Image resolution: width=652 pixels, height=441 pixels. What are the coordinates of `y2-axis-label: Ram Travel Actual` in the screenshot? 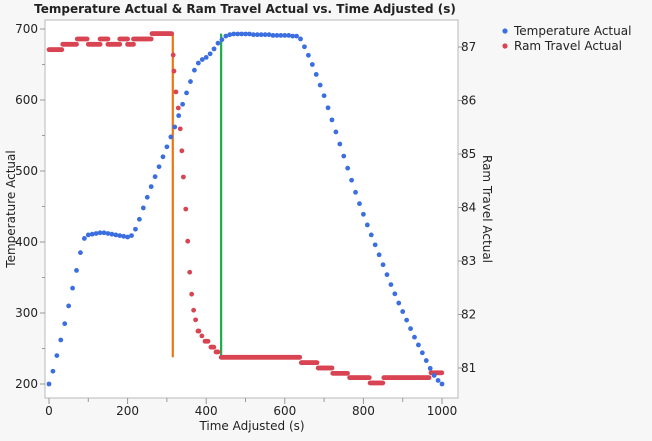 It's located at (487, 209).